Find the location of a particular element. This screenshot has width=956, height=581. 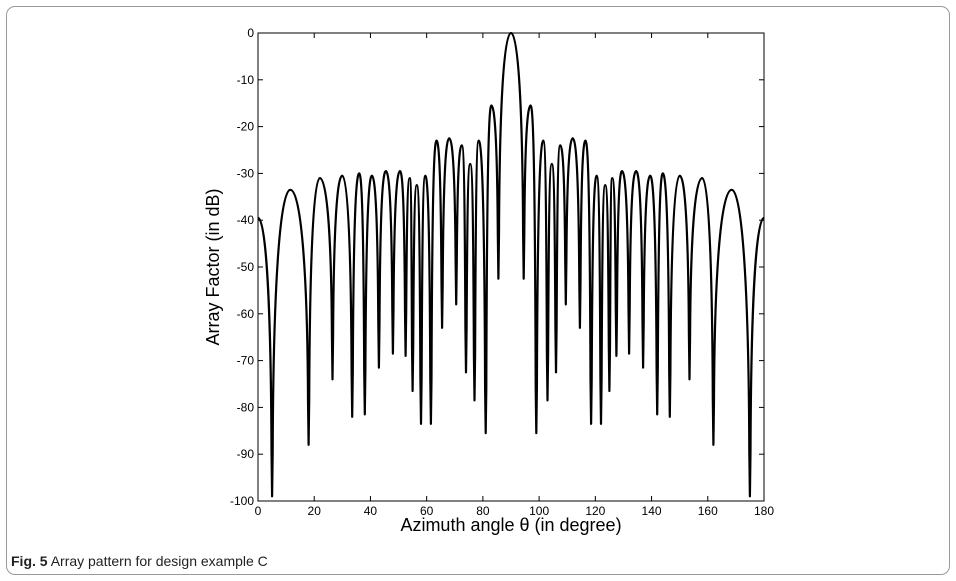

y-axis-label: Array Factor (in dB) is located at coordinates (213, 266).